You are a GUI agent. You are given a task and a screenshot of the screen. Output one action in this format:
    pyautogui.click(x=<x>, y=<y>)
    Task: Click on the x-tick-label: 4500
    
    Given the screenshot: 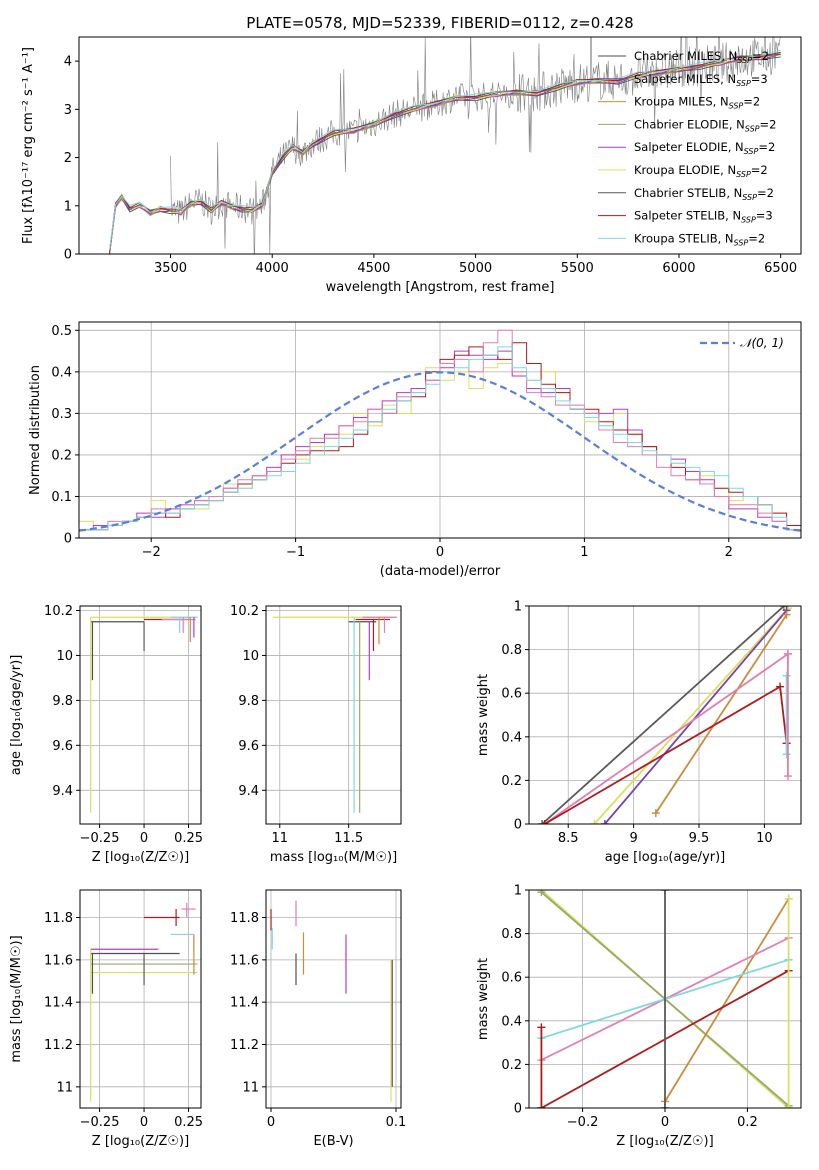 What is the action you would take?
    pyautogui.click(x=373, y=268)
    